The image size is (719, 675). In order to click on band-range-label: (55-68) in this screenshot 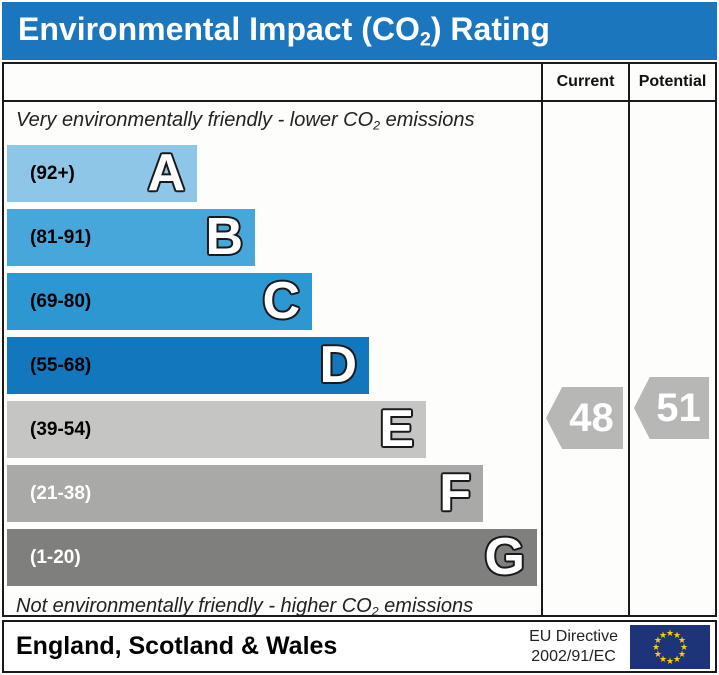, I will do `click(61, 365)`.